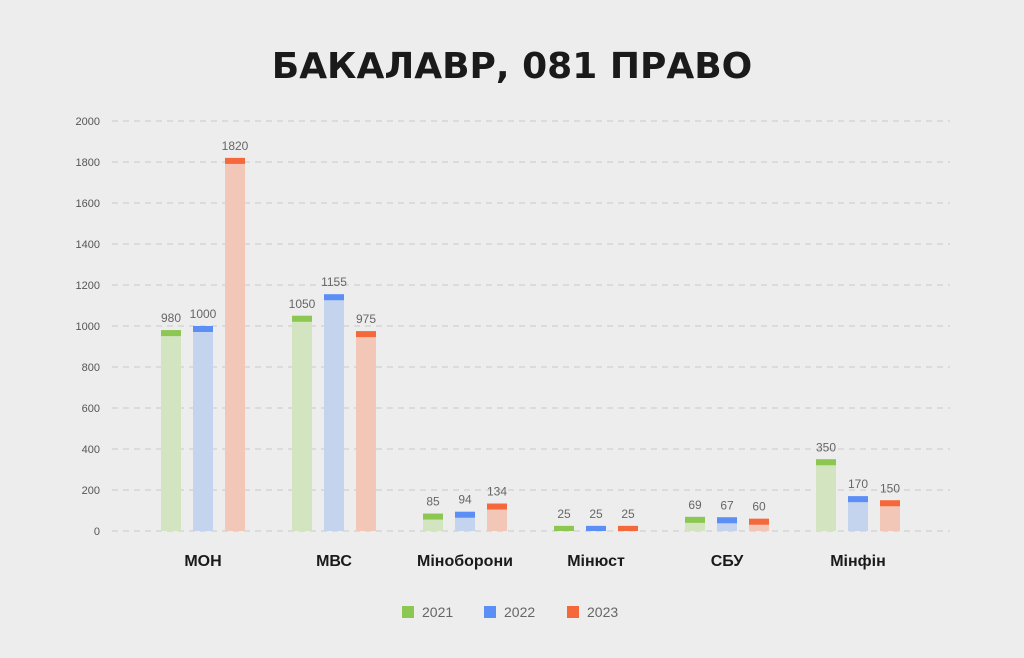 This screenshot has height=658, width=1024. What do you see at coordinates (88, 122) in the screenshot?
I see `y-tick-label: 2000` at bounding box center [88, 122].